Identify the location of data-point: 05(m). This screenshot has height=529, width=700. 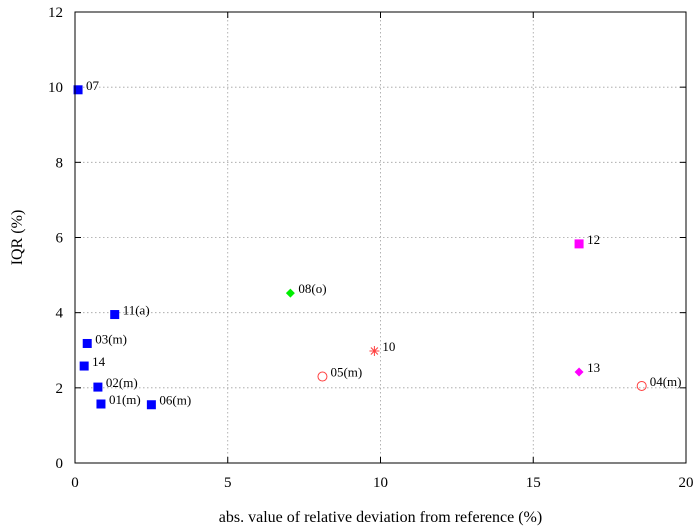
(339, 373).